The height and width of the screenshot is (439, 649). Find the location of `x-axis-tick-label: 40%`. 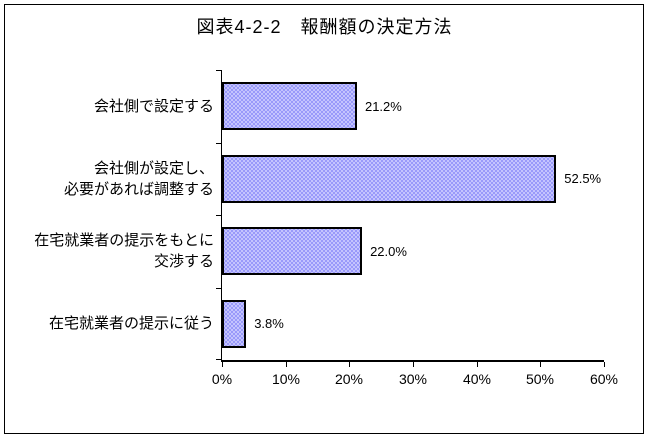

x-axis-tick-label: 40% is located at coordinates (477, 379).